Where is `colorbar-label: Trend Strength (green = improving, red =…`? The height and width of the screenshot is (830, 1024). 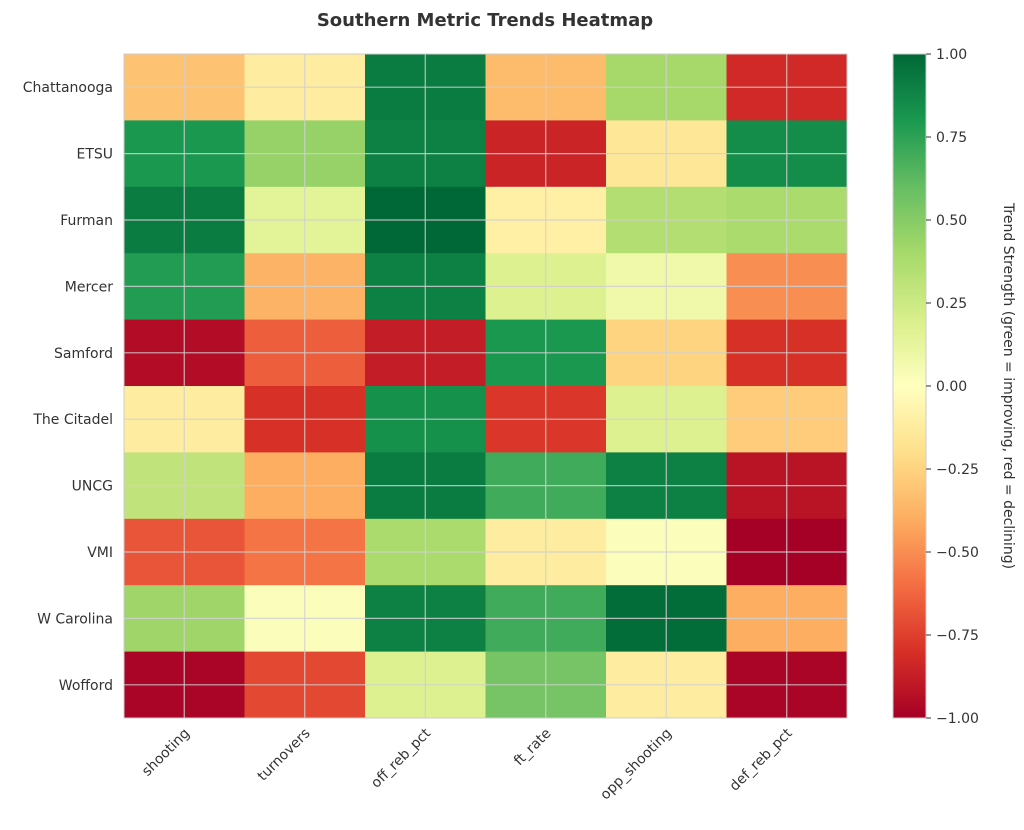
colorbar-label: Trend Strength (green = improving, red =… is located at coordinates (1008, 385).